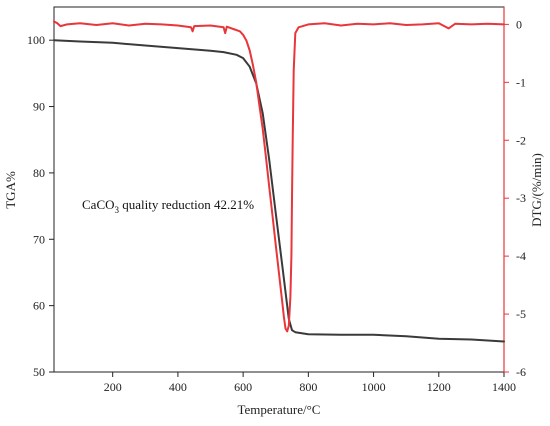 This screenshot has width=550, height=426. Describe the element at coordinates (36, 40) in the screenshot. I see `y-tick-label: 100` at that location.